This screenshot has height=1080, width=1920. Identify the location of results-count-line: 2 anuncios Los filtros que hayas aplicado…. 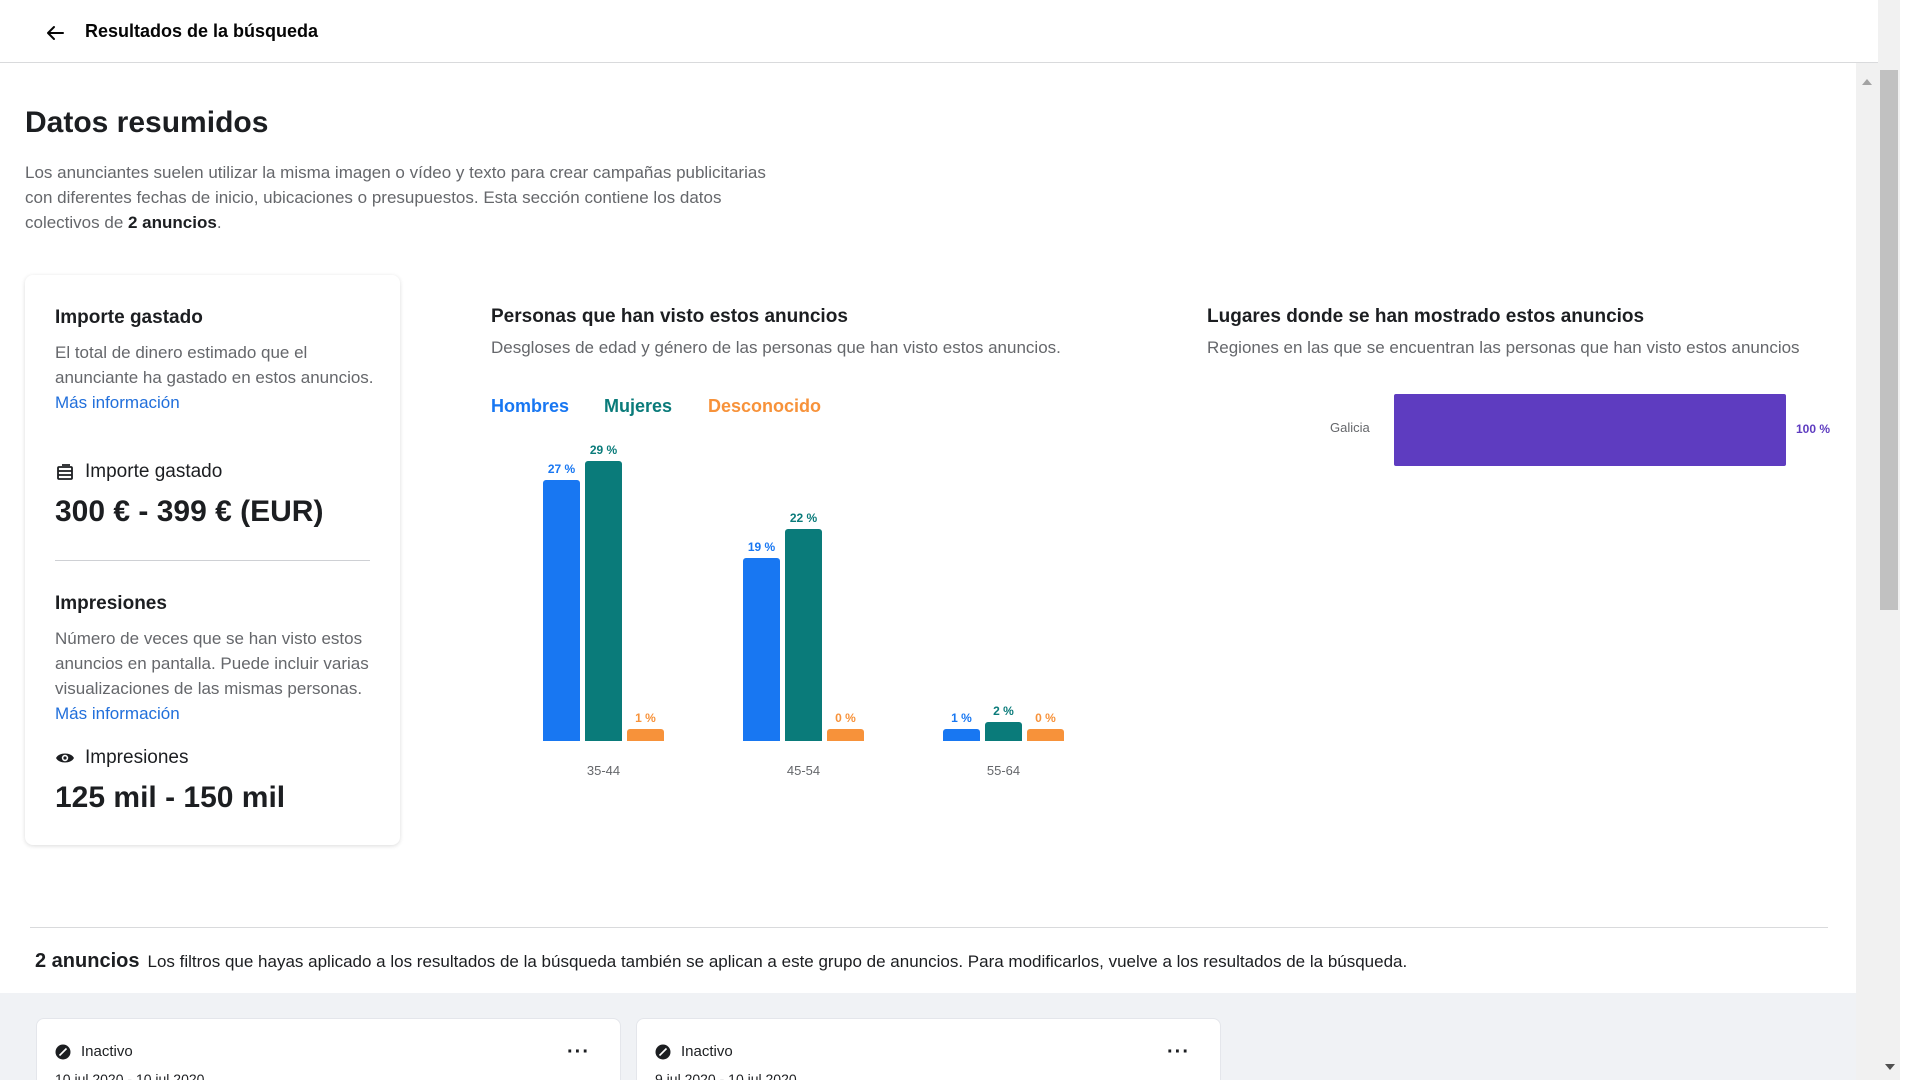
(721, 961).